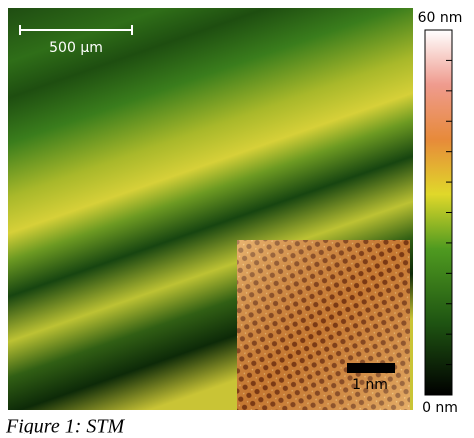 Image resolution: width=474 pixels, height=438 pixels. Describe the element at coordinates (440, 408) in the screenshot. I see `colorbar-label: 0 nm` at that location.